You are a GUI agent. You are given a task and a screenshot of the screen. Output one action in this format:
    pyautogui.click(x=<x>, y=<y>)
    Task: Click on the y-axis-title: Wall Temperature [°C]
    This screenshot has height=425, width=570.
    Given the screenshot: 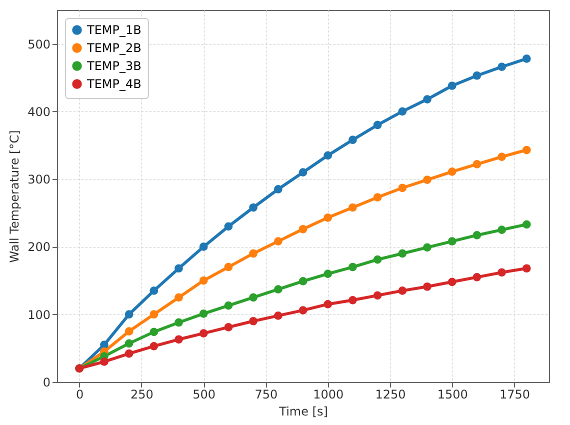 What is the action you would take?
    pyautogui.click(x=15, y=196)
    